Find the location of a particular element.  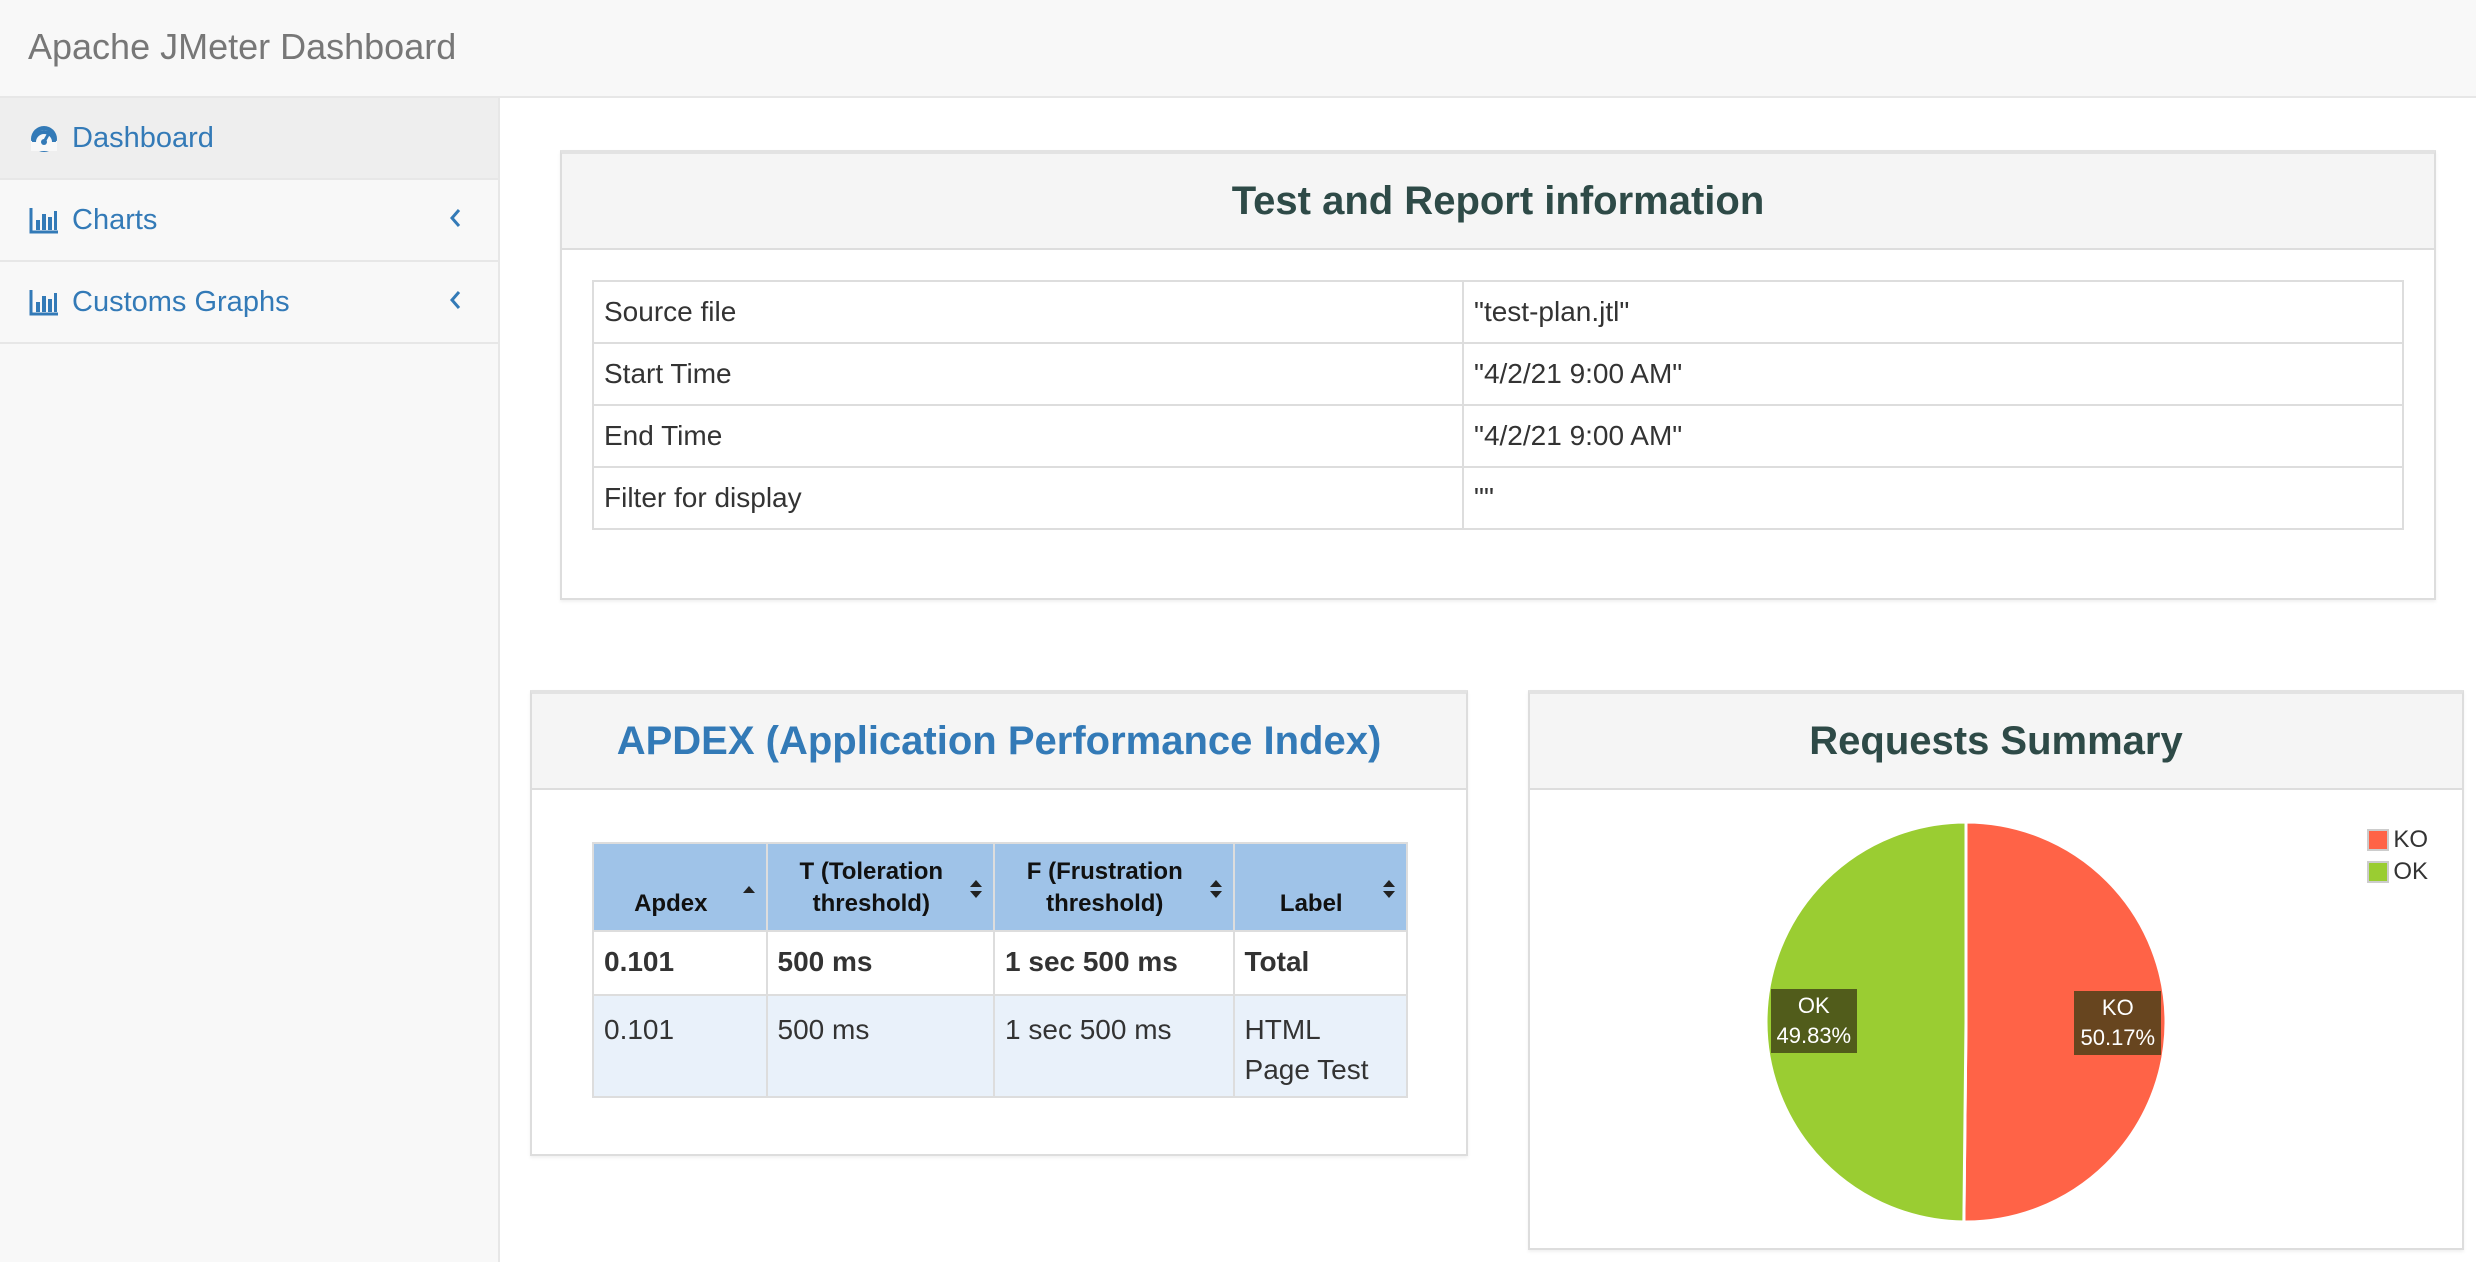

chart-legend: KO OK is located at coordinates (2397, 856).